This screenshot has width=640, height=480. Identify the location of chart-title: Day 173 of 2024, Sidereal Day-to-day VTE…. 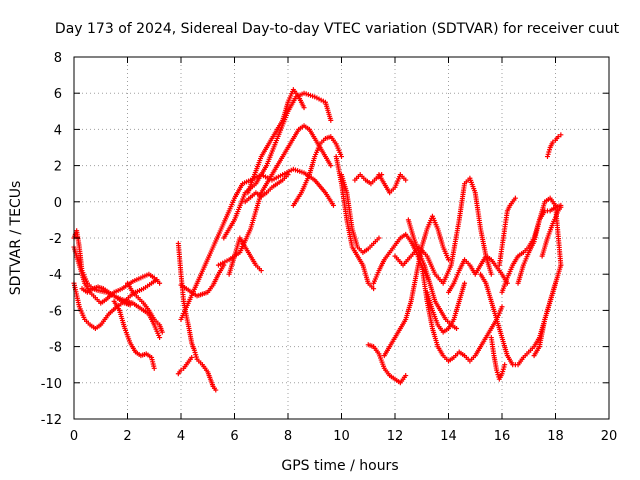
(337, 29).